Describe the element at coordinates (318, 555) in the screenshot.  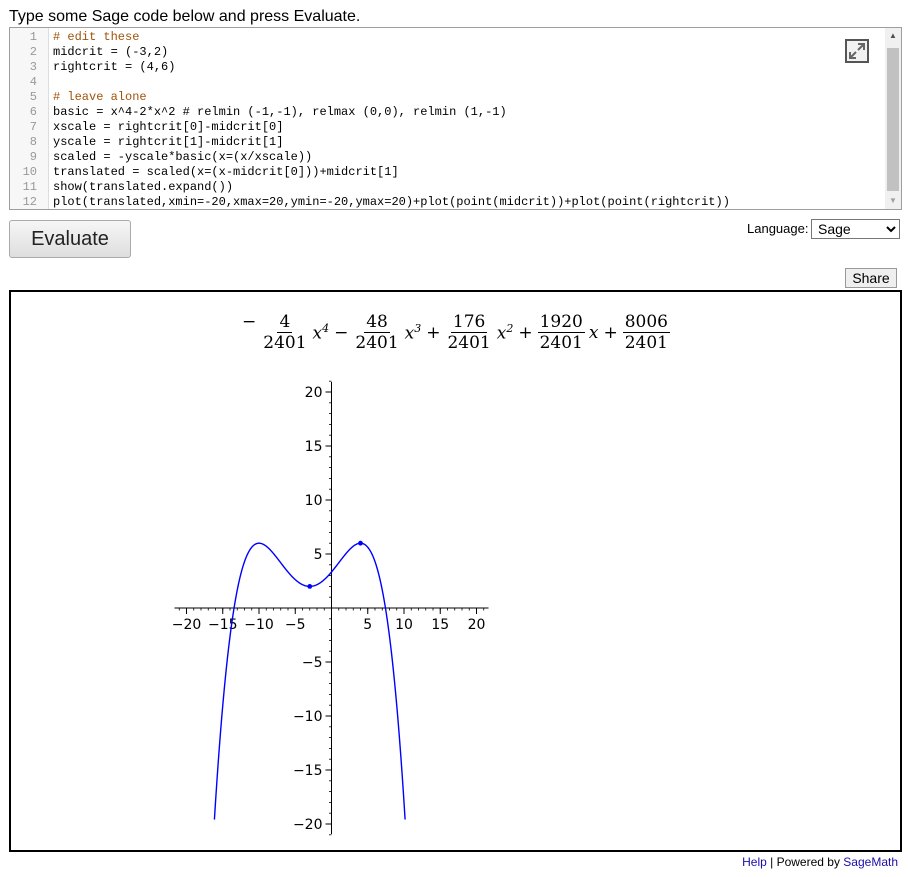
I see `y-tick-label: 5` at that location.